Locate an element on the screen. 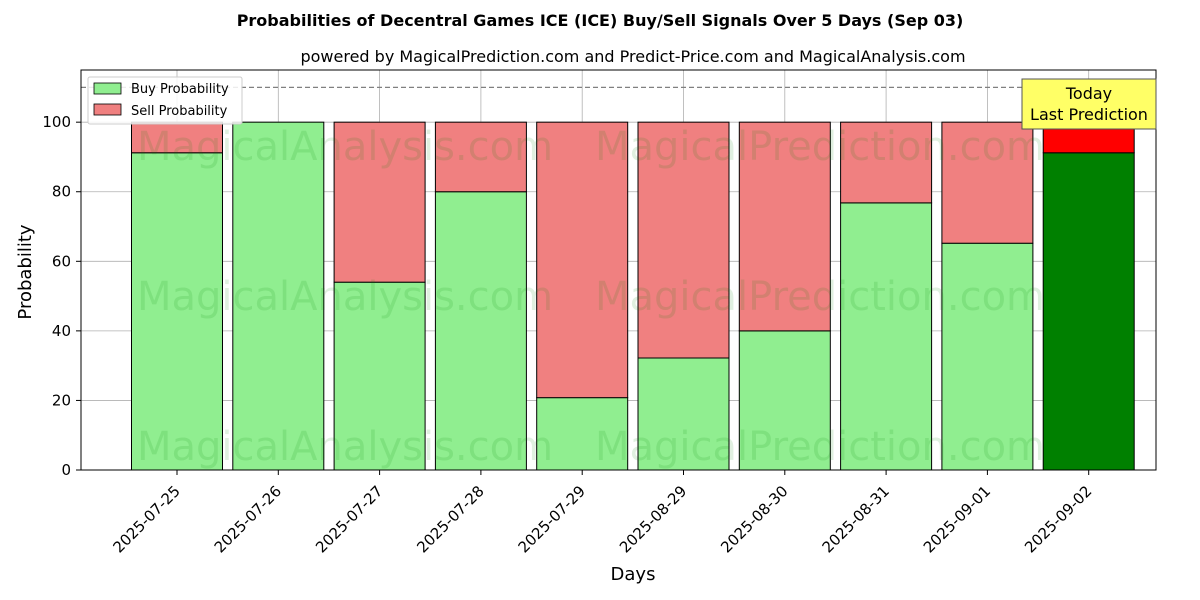  legend: Buy Probability Sell Probability is located at coordinates (165, 100).